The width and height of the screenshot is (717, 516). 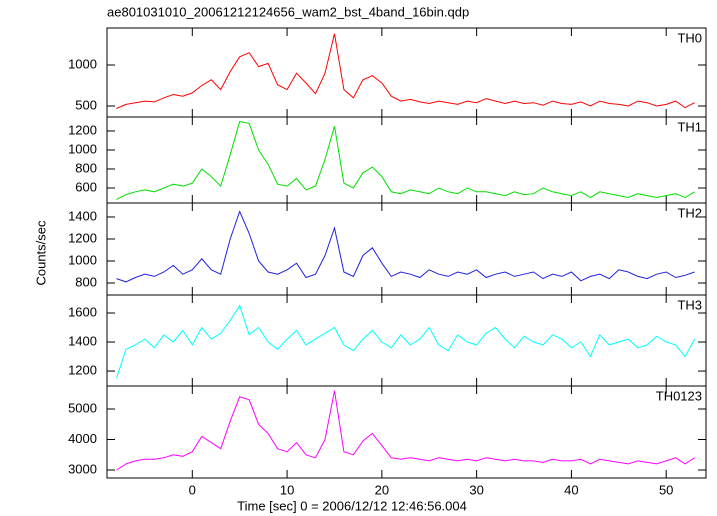 What do you see at coordinates (689, 212) in the screenshot?
I see `panel-label: TH2` at bounding box center [689, 212].